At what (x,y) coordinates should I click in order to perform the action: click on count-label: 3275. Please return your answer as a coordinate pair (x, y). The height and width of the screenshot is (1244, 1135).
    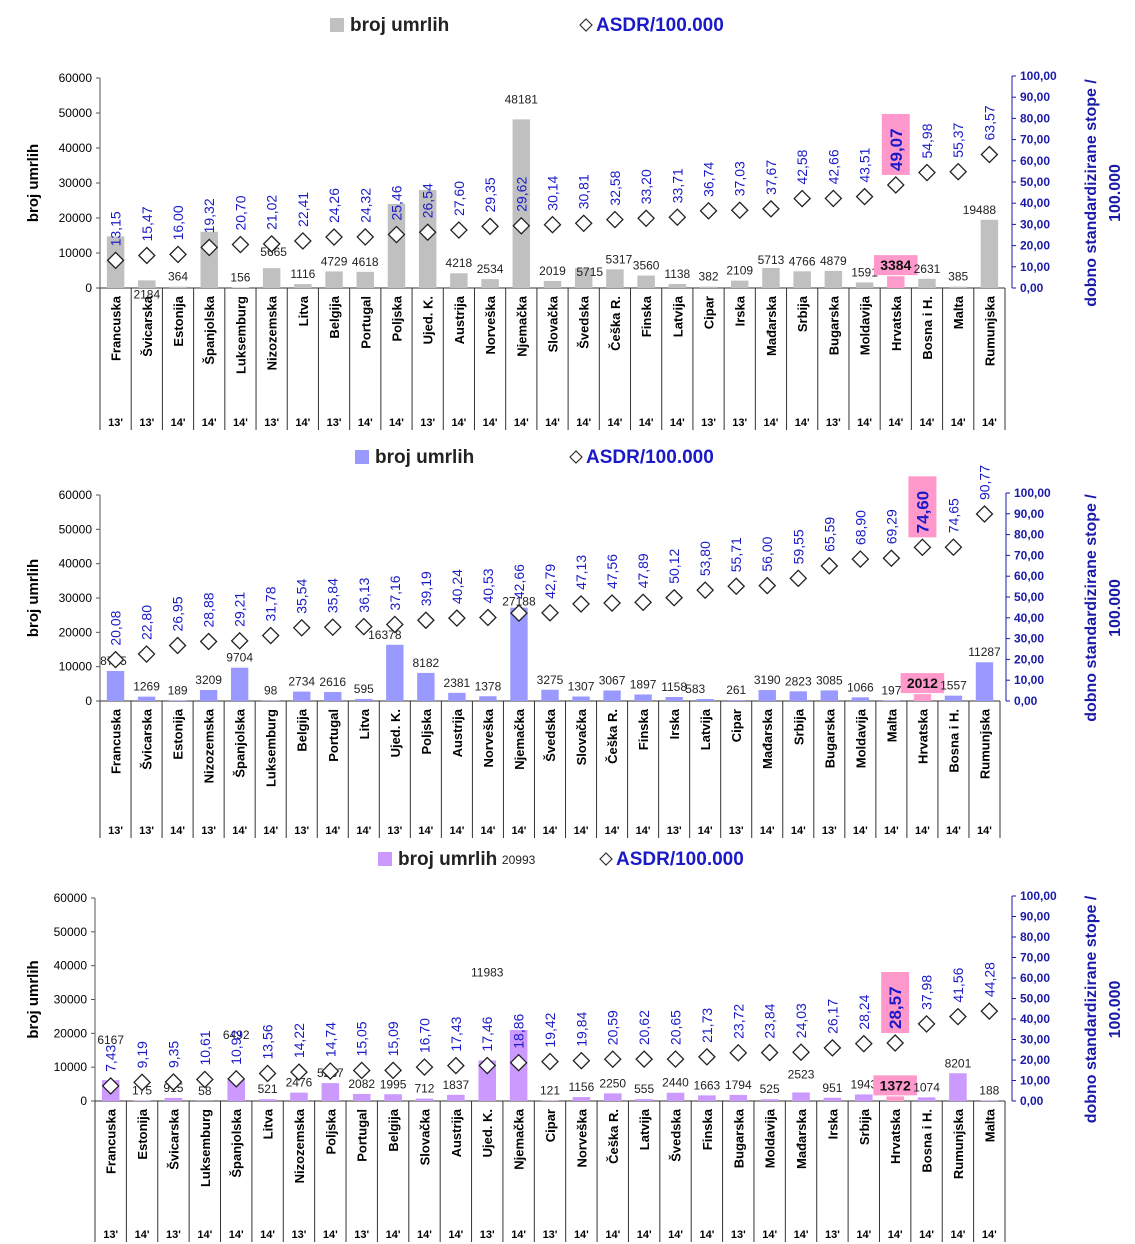
    Looking at the image, I should click on (550, 680).